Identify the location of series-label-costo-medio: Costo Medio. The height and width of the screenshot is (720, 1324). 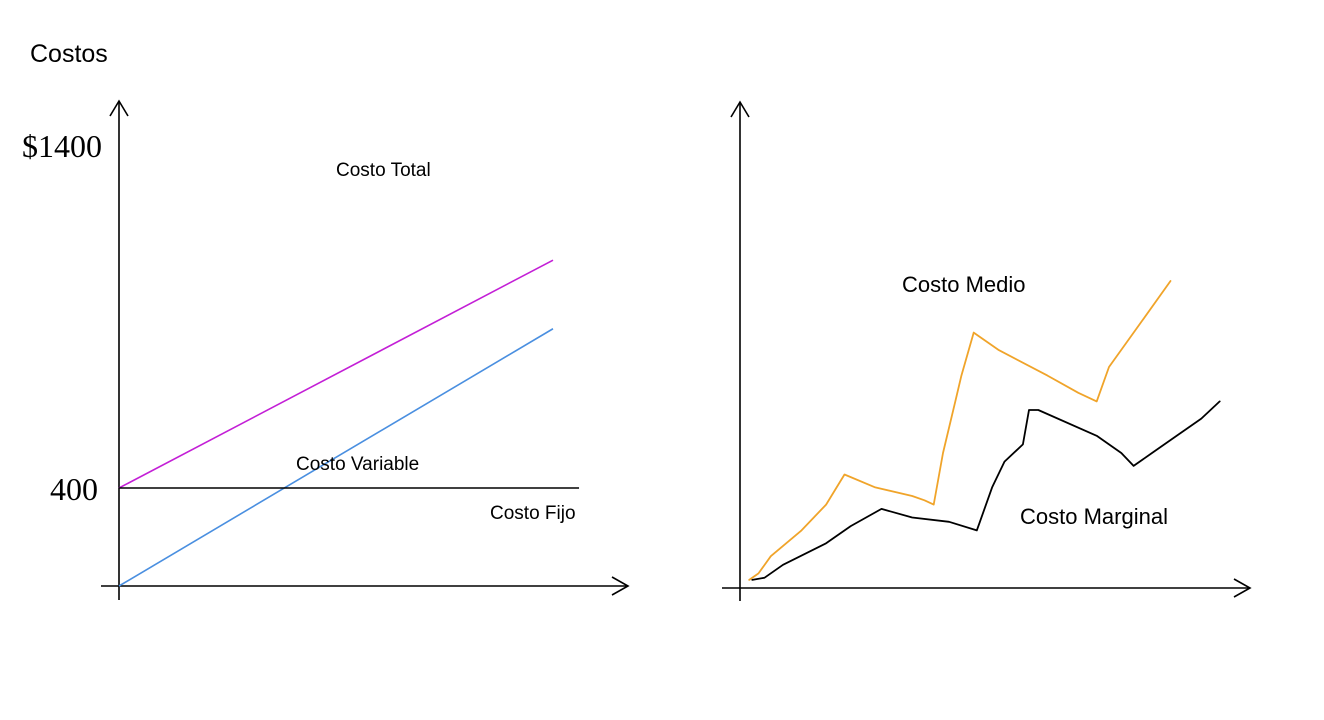
(964, 284).